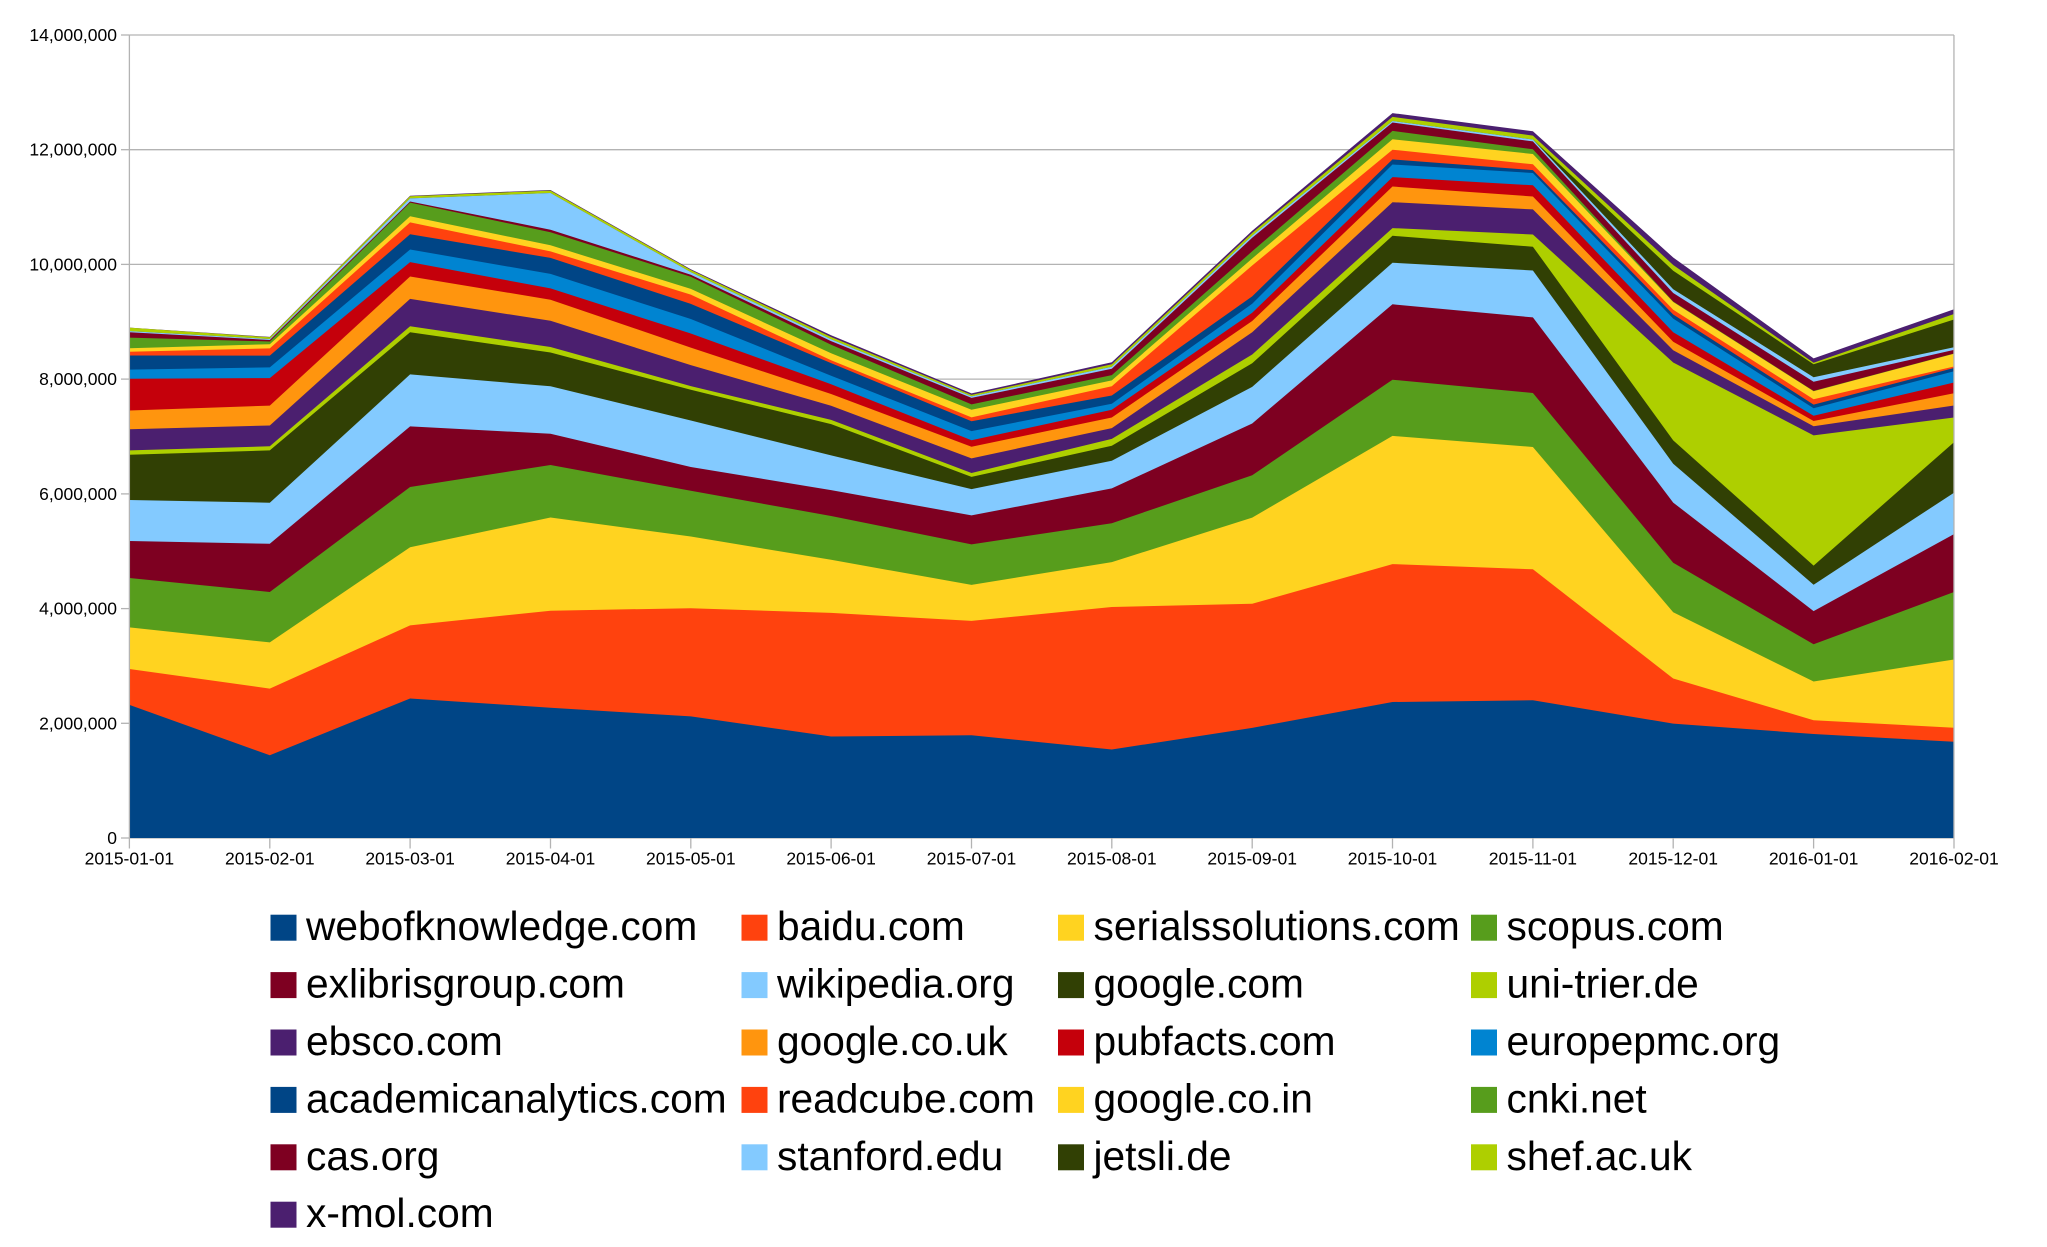 The height and width of the screenshot is (1247, 2047). I want to click on svg-text: 2015-09-01, so click(1252, 859).